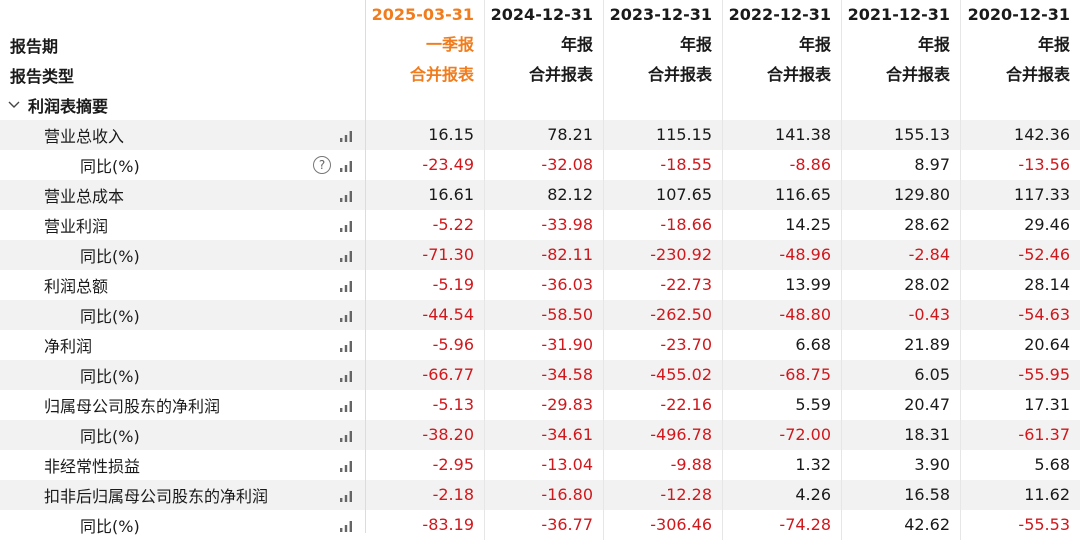 The image size is (1080, 540). What do you see at coordinates (34, 46) in the screenshot?
I see `period-label: 报告期` at bounding box center [34, 46].